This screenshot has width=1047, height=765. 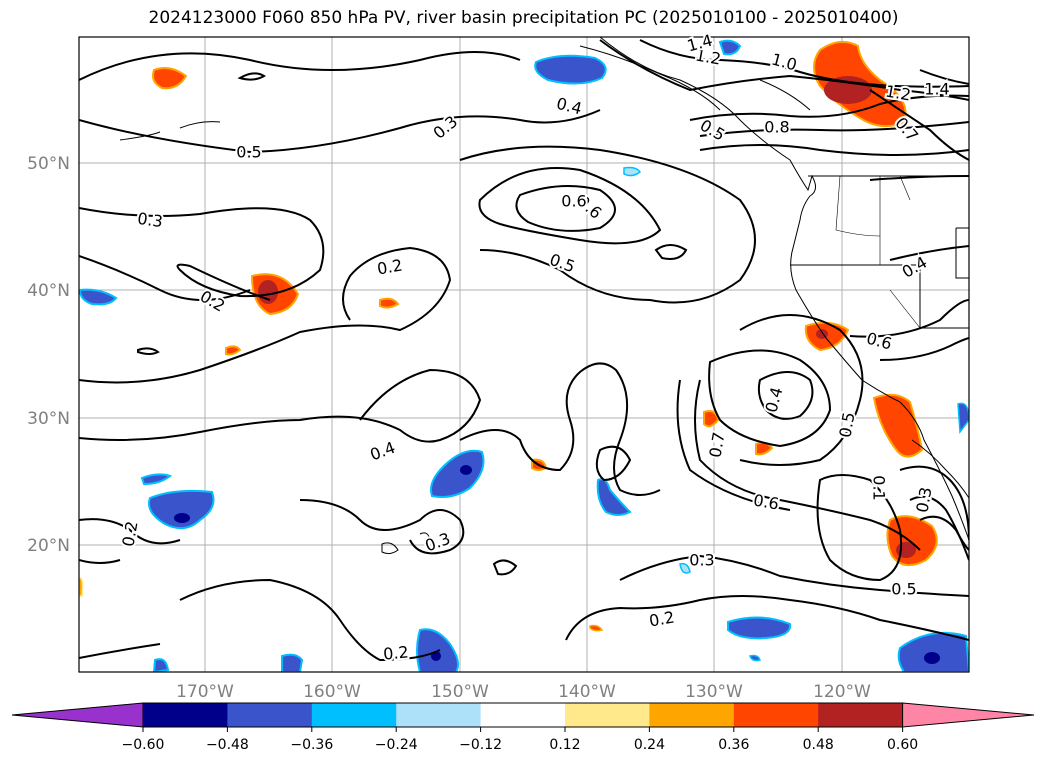 What do you see at coordinates (523, 692) in the screenshot?
I see `longitude-labels: 170°W 160°W 150°W 140°W 130°W 120°W` at bounding box center [523, 692].